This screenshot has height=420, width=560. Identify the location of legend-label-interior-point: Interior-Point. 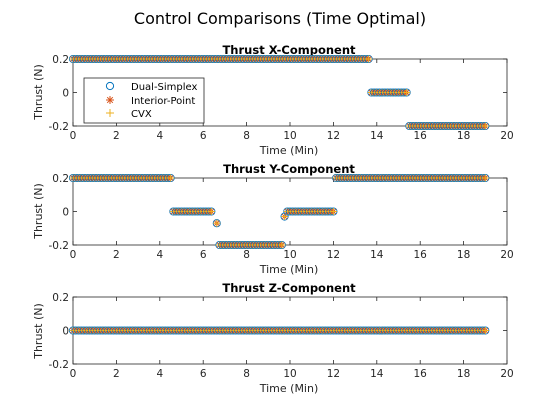
(163, 101).